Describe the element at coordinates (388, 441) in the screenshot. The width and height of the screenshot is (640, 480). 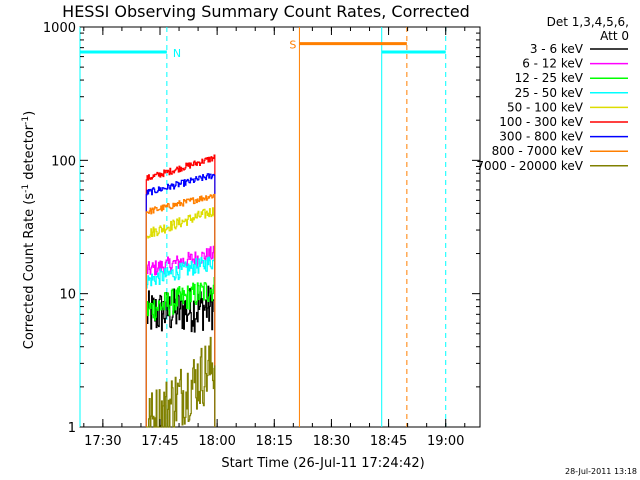
I see `x-tick-label: 18:45` at that location.